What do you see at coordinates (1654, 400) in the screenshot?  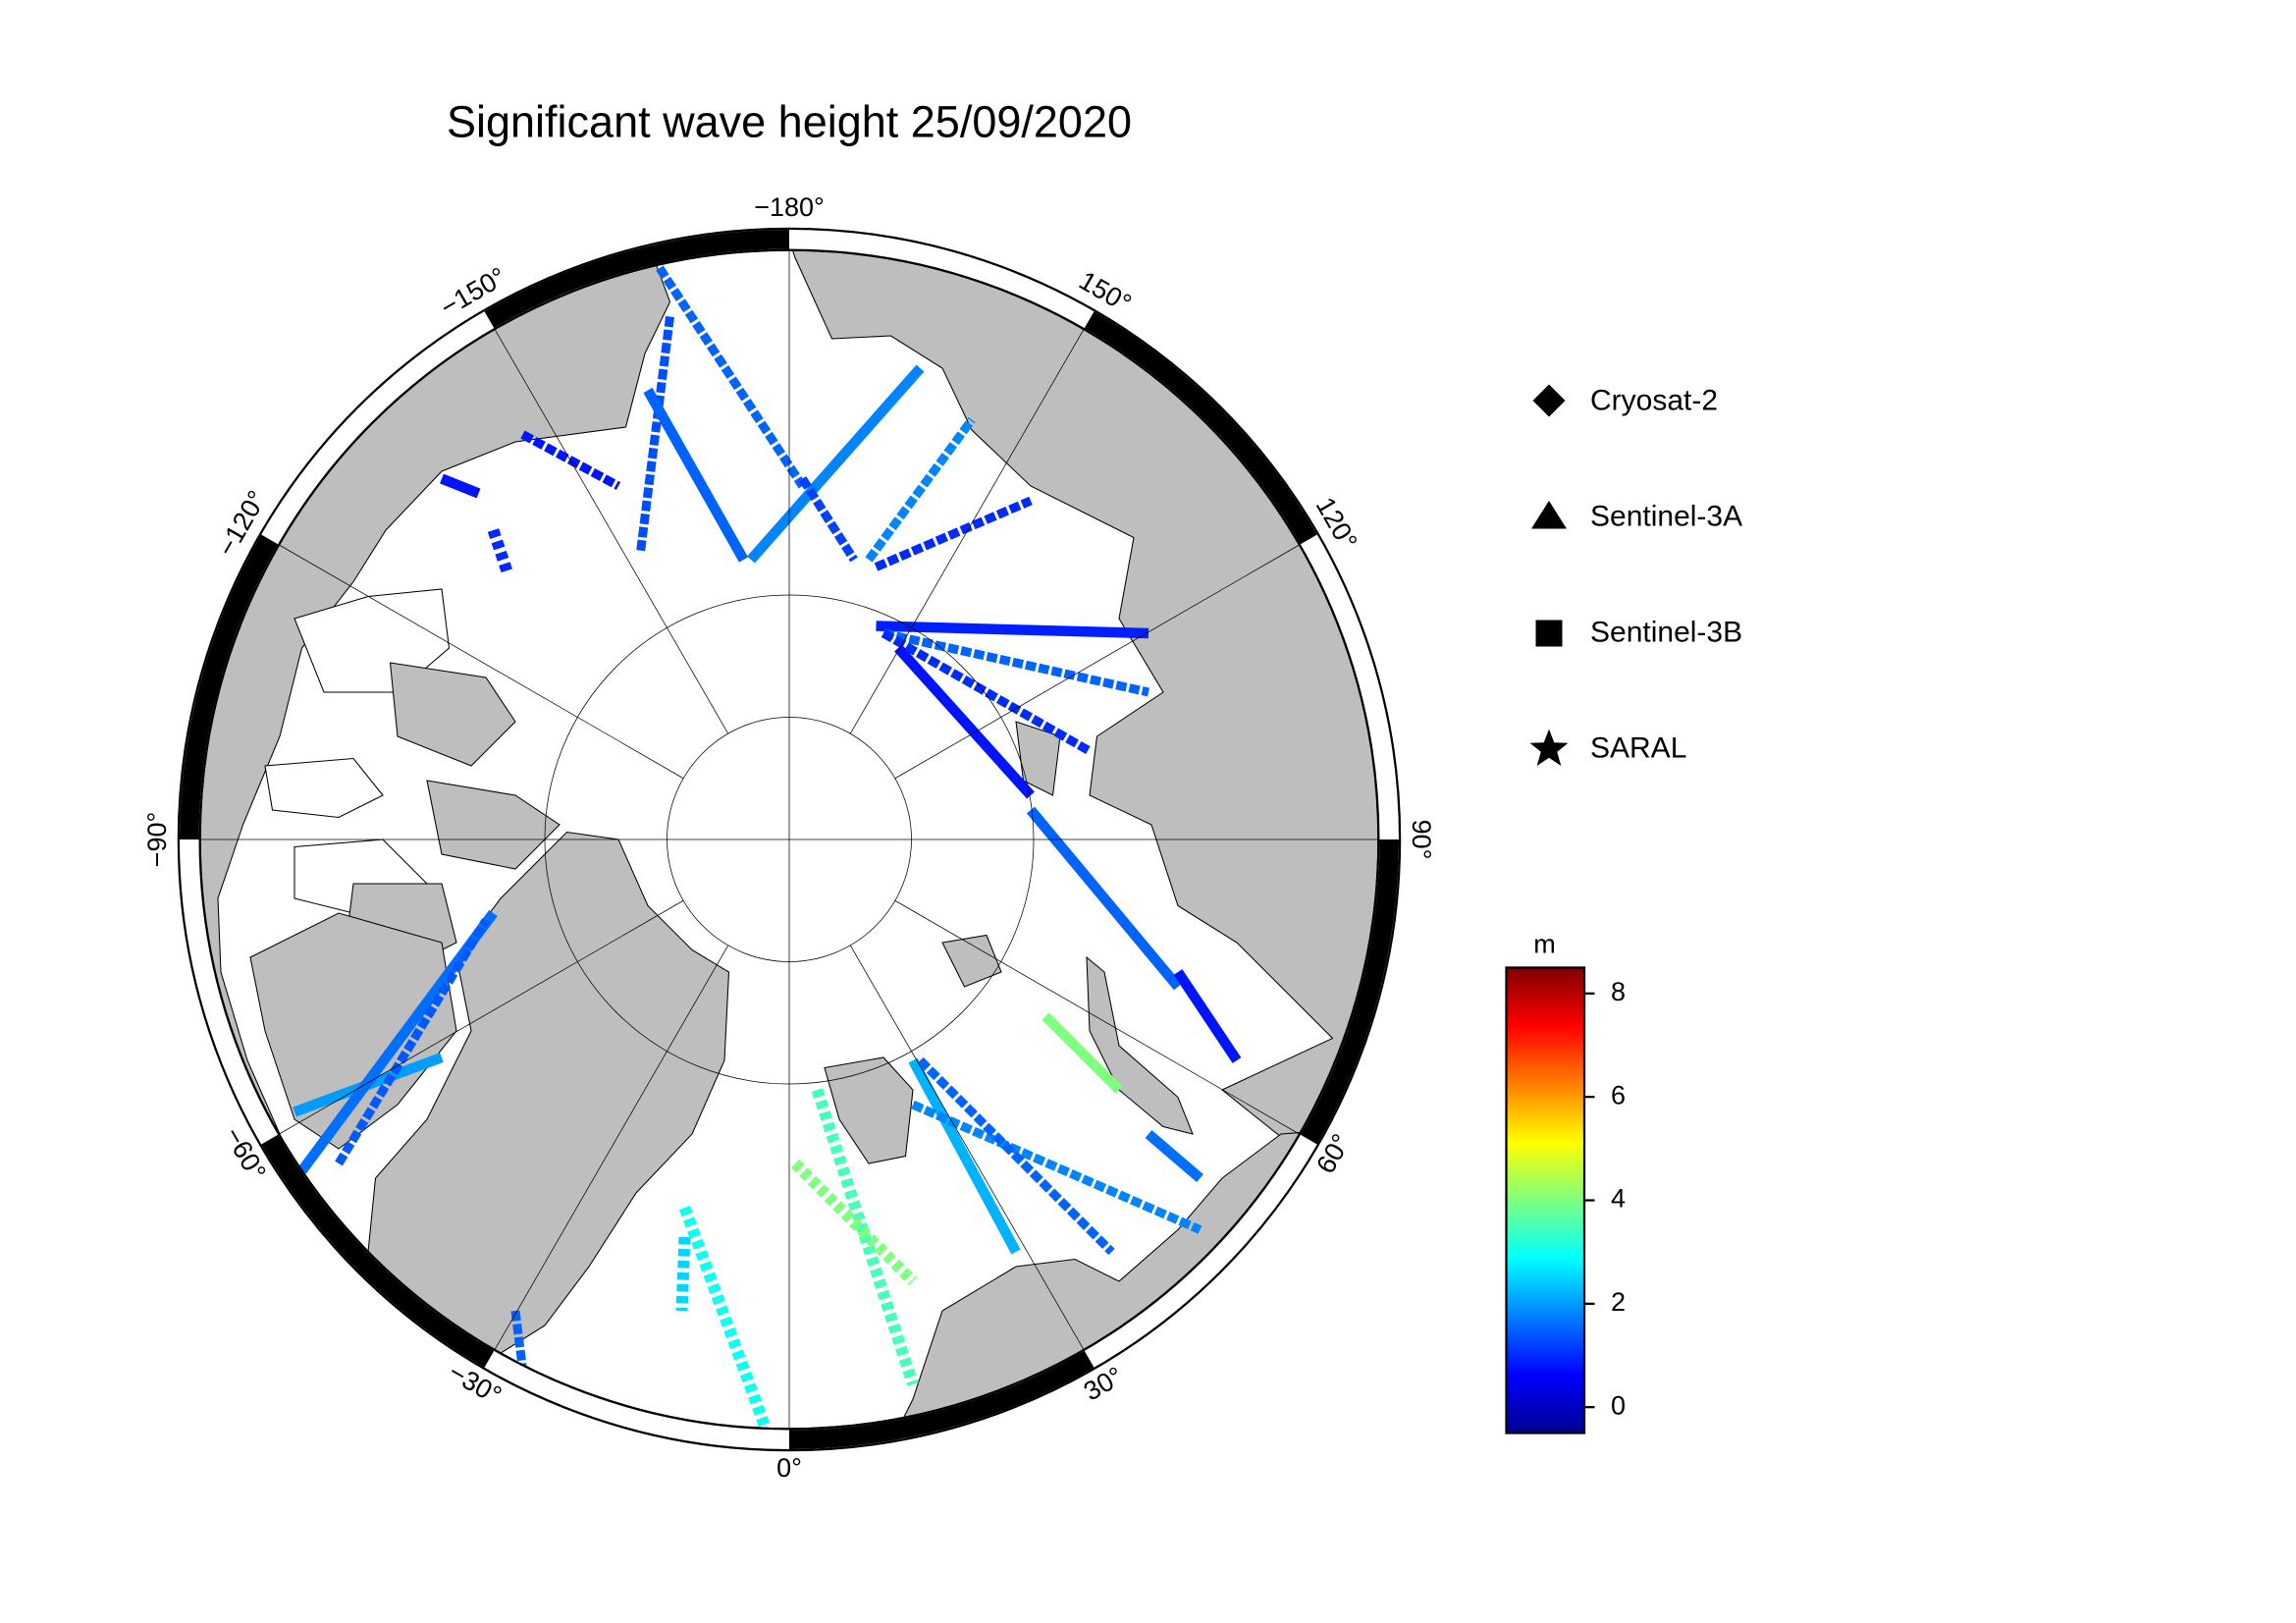 I see `legend-label: Cryosat-2` at bounding box center [1654, 400].